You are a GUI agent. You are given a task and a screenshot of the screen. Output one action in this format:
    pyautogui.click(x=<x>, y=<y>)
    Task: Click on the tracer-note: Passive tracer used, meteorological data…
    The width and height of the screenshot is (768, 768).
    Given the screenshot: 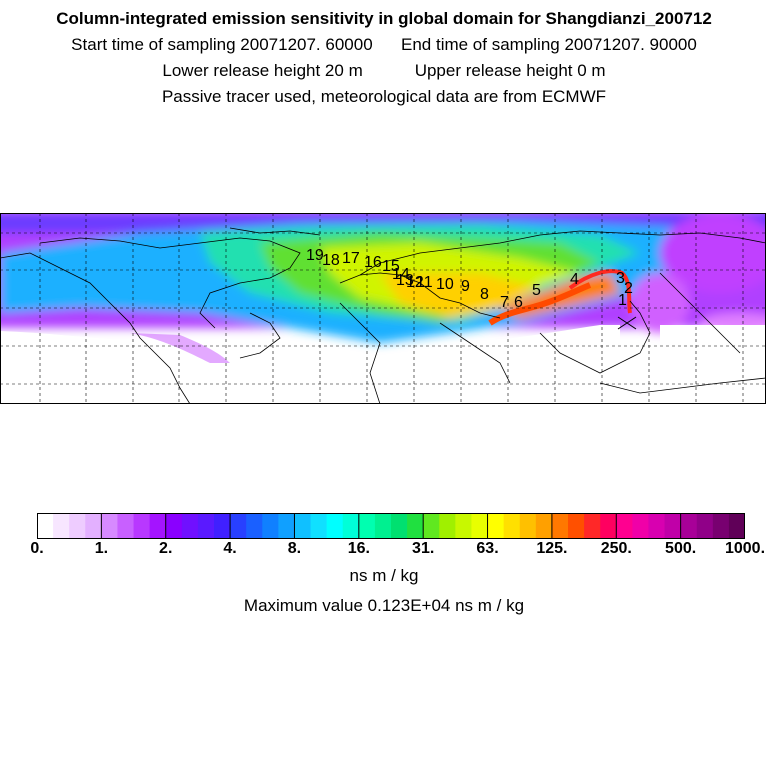 What is the action you would take?
    pyautogui.click(x=384, y=96)
    